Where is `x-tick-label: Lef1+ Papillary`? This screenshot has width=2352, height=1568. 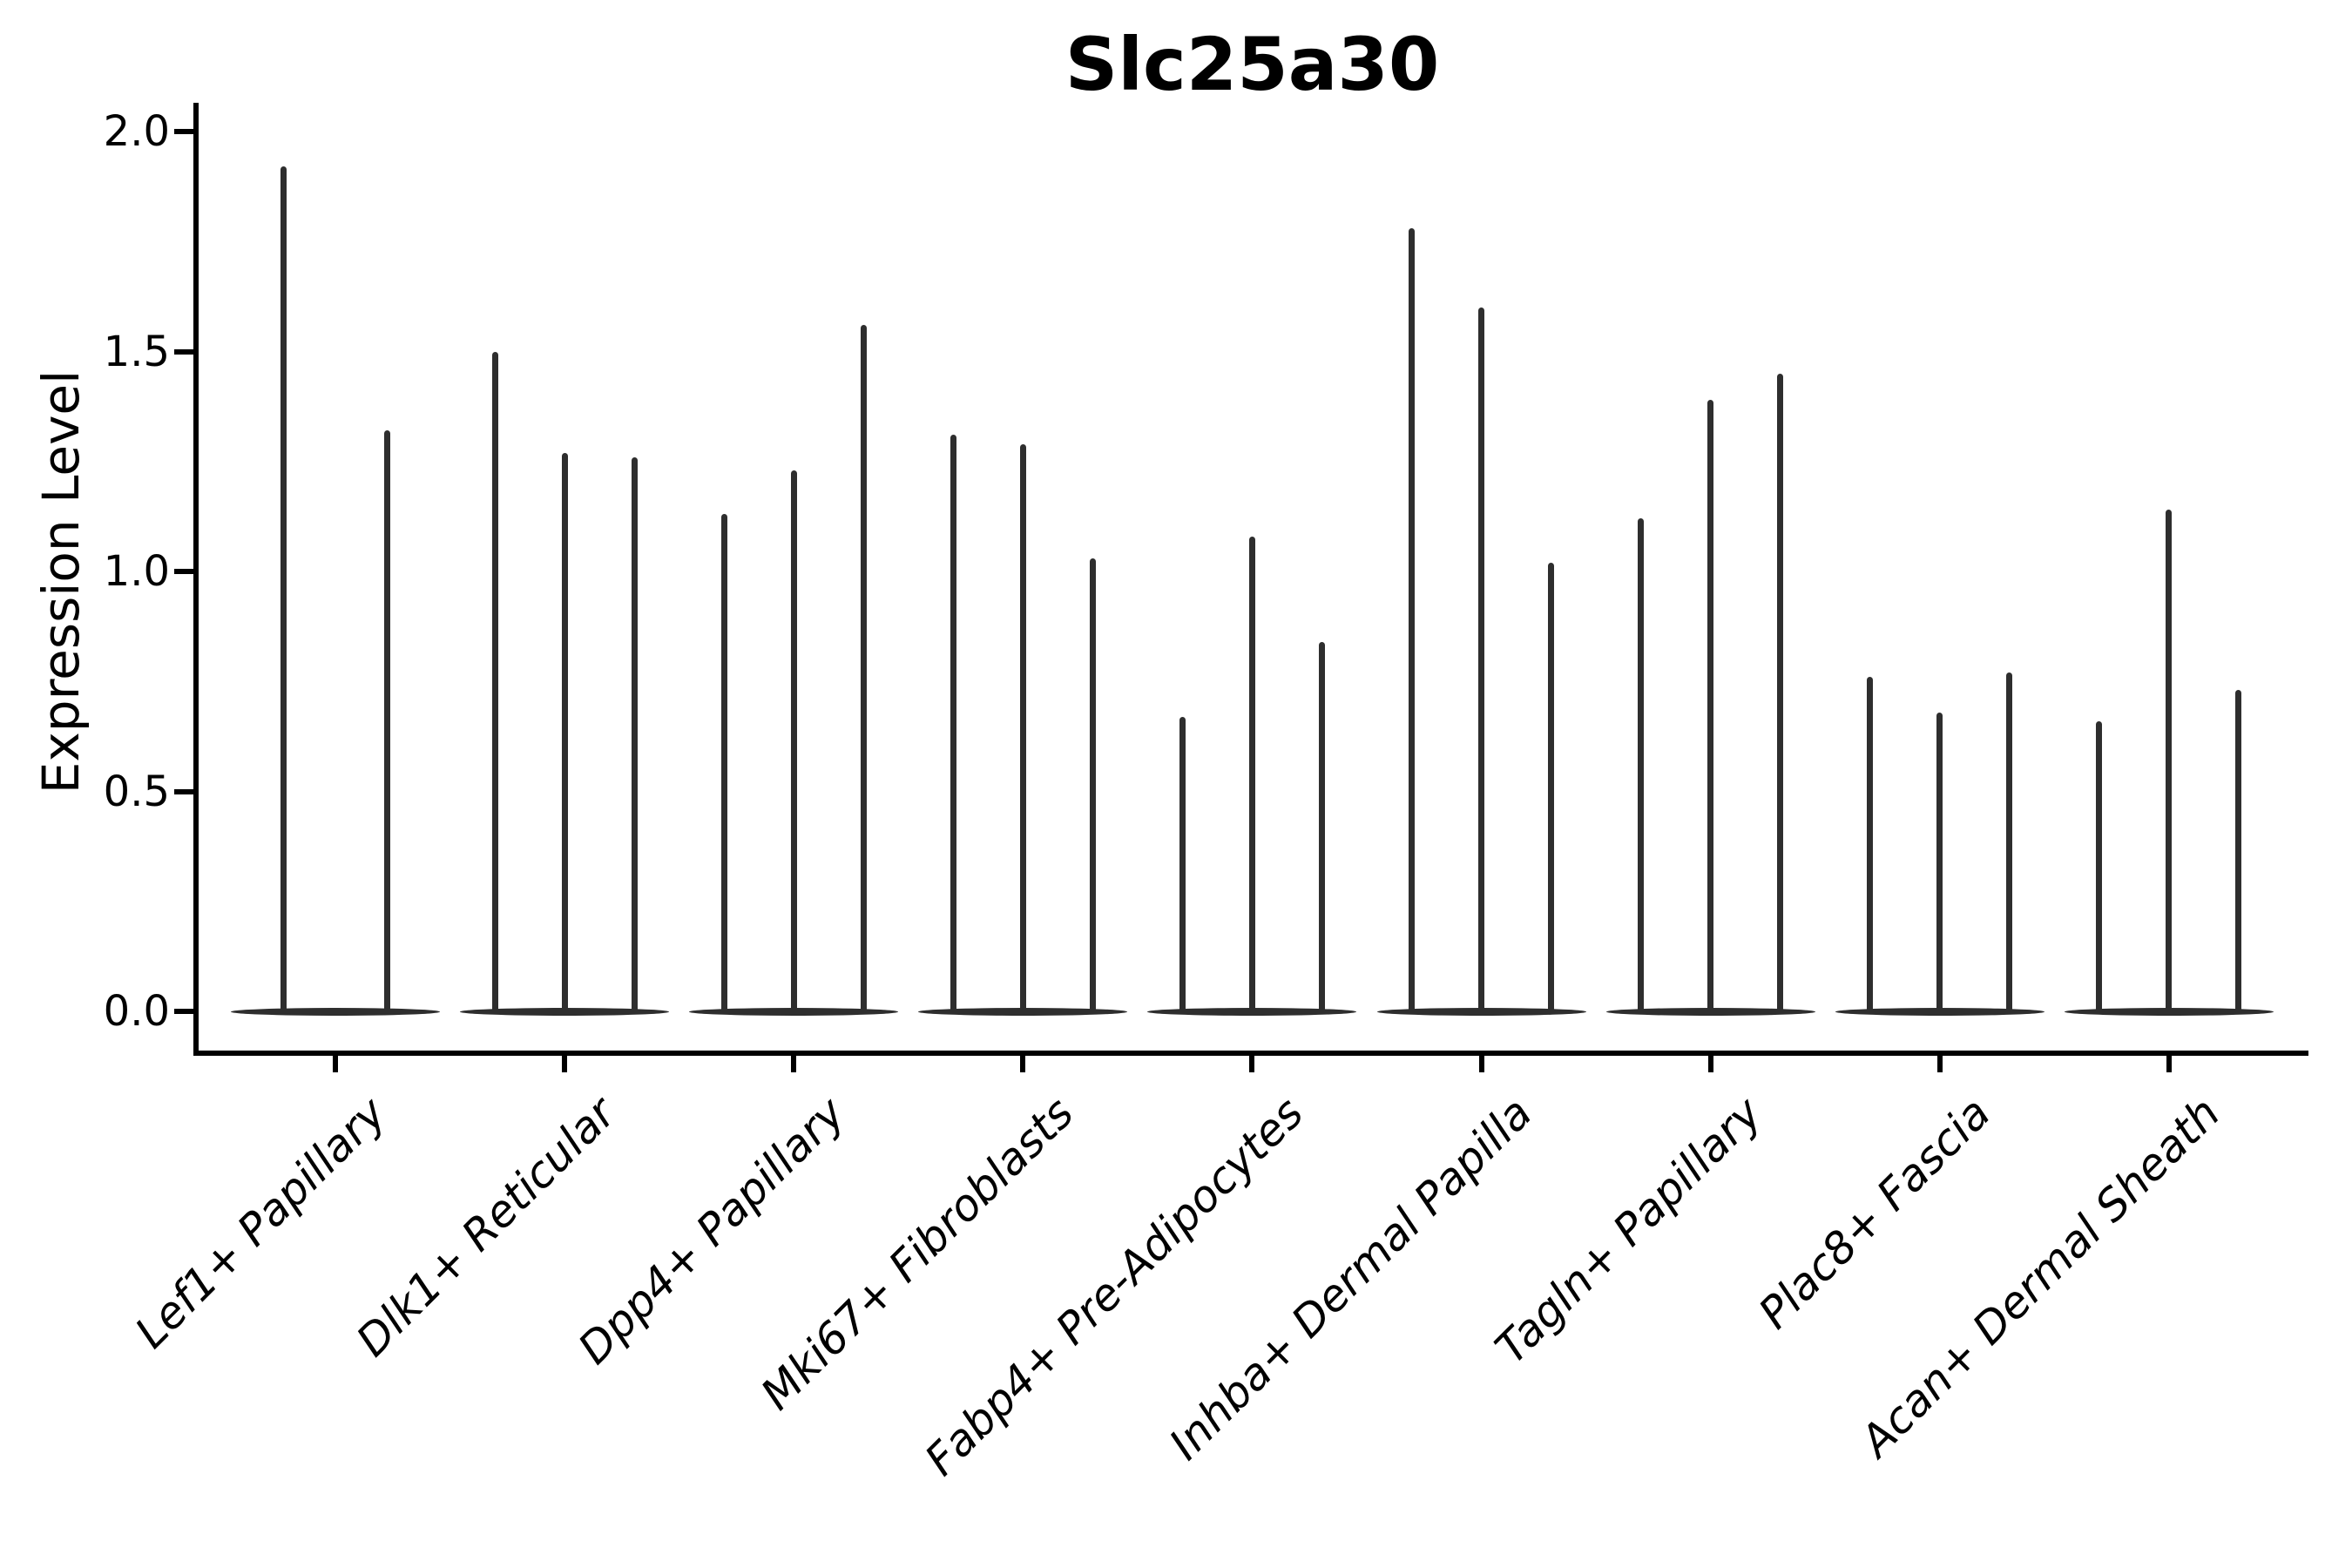
x-tick-label: Lef1+ Papillary is located at coordinates (260, 1222).